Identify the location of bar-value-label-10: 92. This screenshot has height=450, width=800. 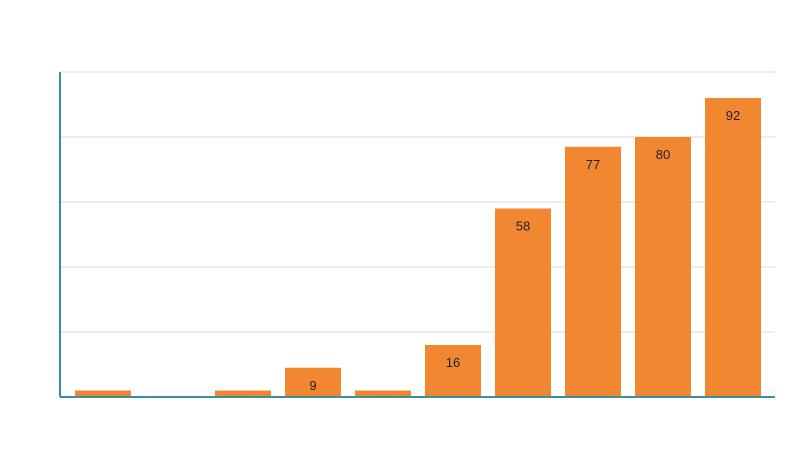
(733, 115).